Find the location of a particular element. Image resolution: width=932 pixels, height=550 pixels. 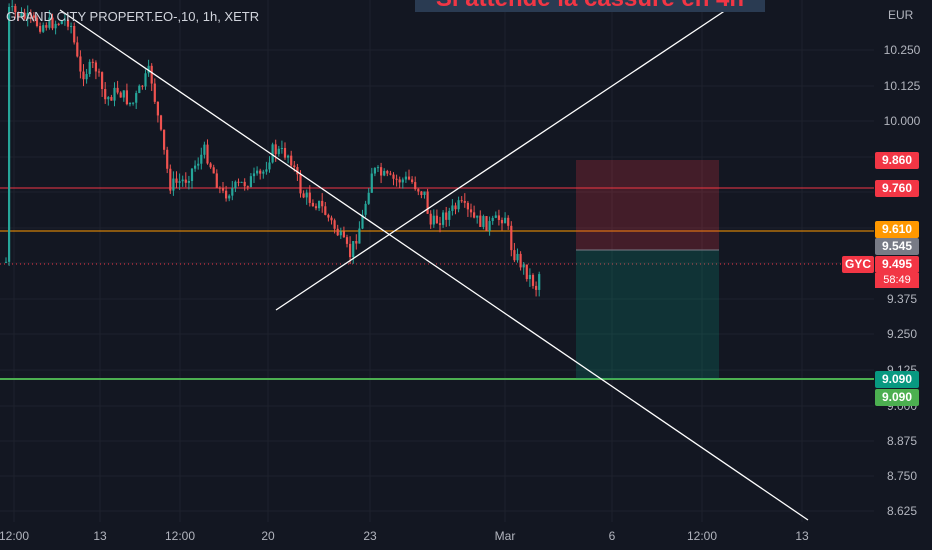

target-price-badge: 9.090 is located at coordinates (897, 379).